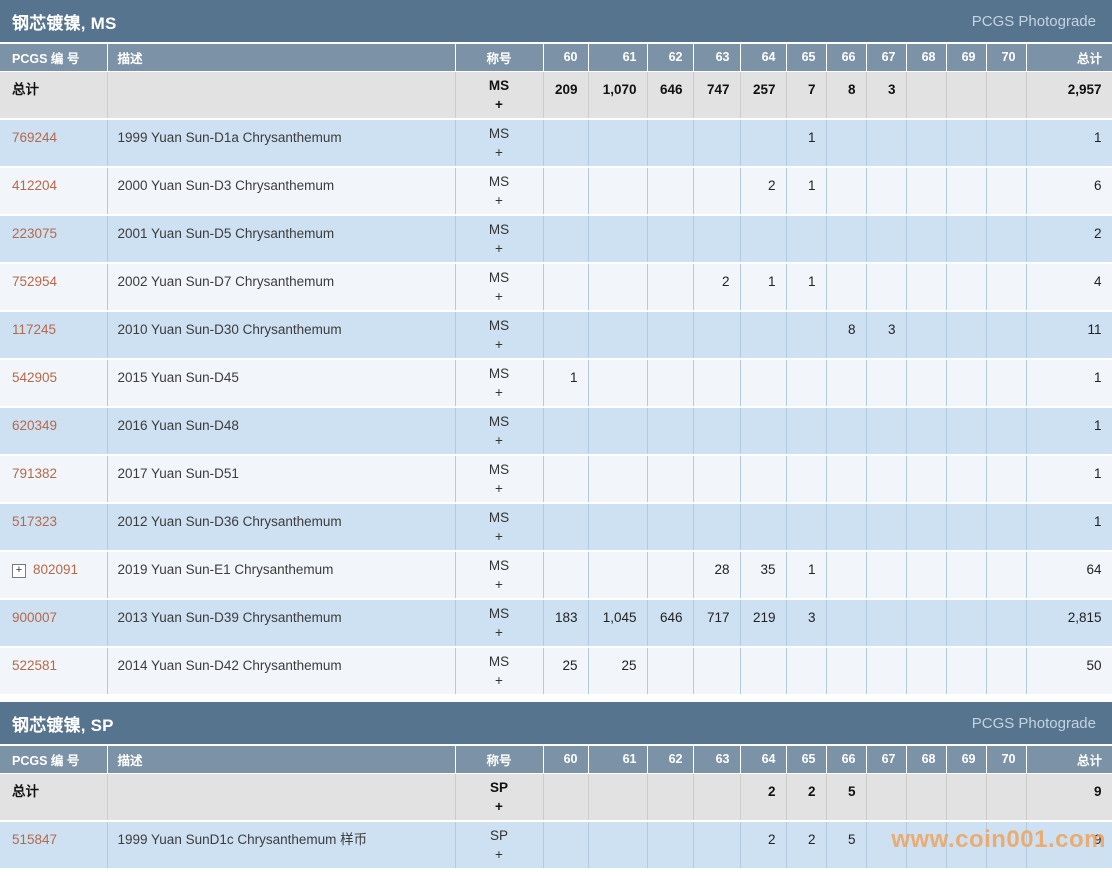  I want to click on pcgs-id-cell: 542905, so click(54, 383).